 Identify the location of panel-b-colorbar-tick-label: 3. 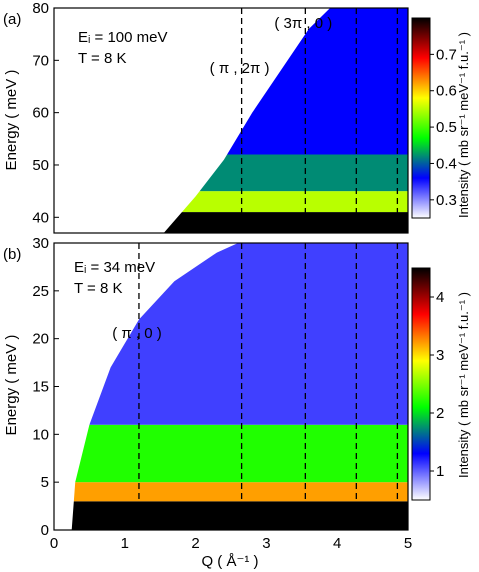
(440, 355).